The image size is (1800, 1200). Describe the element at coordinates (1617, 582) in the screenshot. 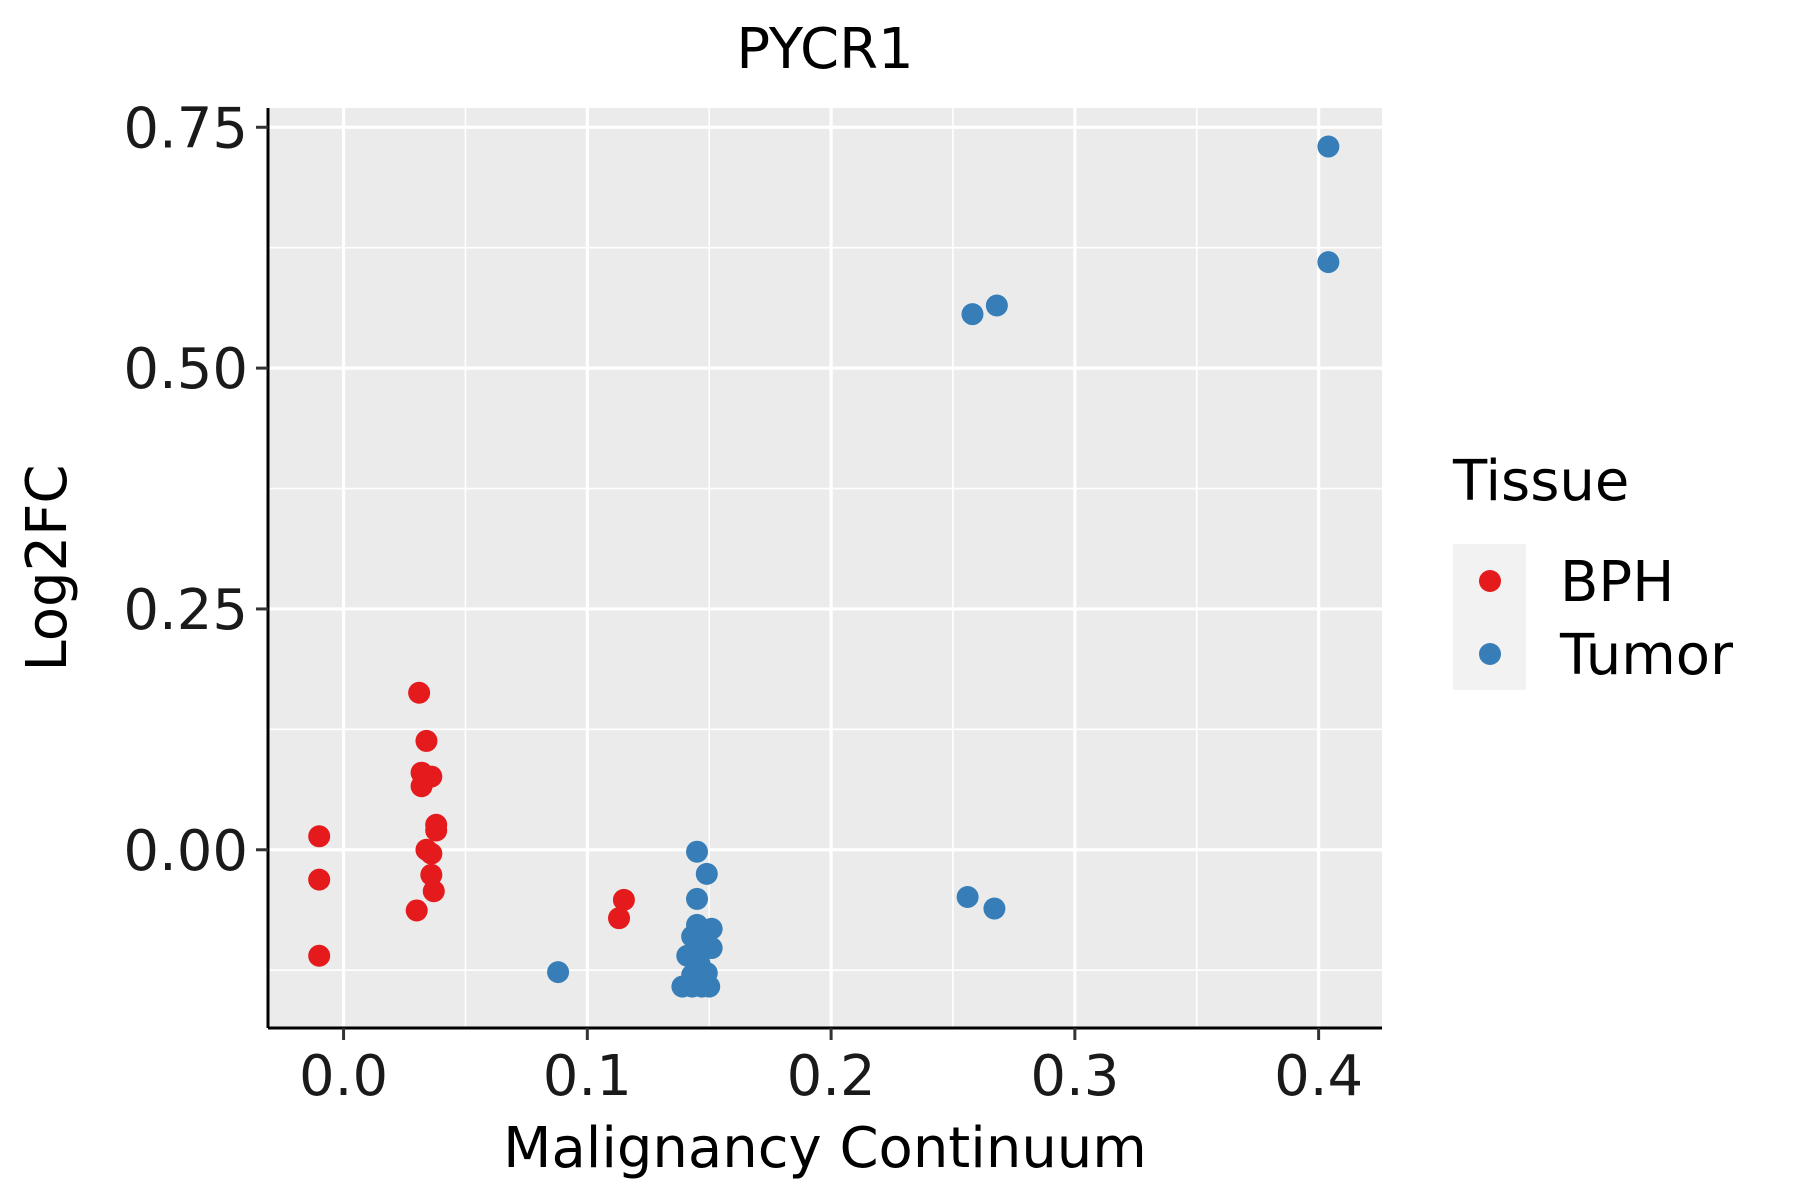

I see `legend-label-bph: BPH` at that location.